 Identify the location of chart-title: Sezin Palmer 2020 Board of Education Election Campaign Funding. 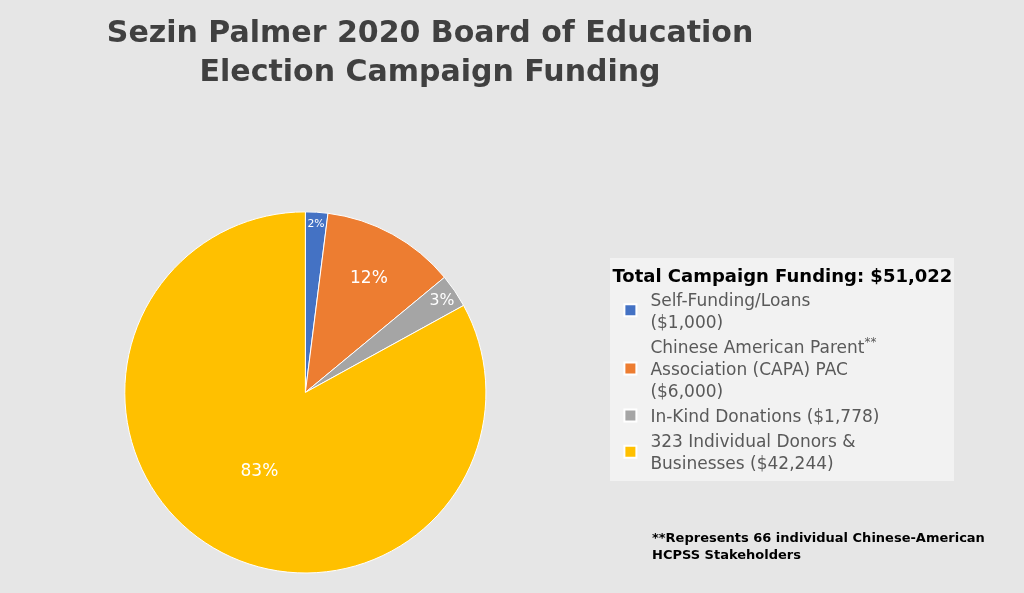
(430, 50).